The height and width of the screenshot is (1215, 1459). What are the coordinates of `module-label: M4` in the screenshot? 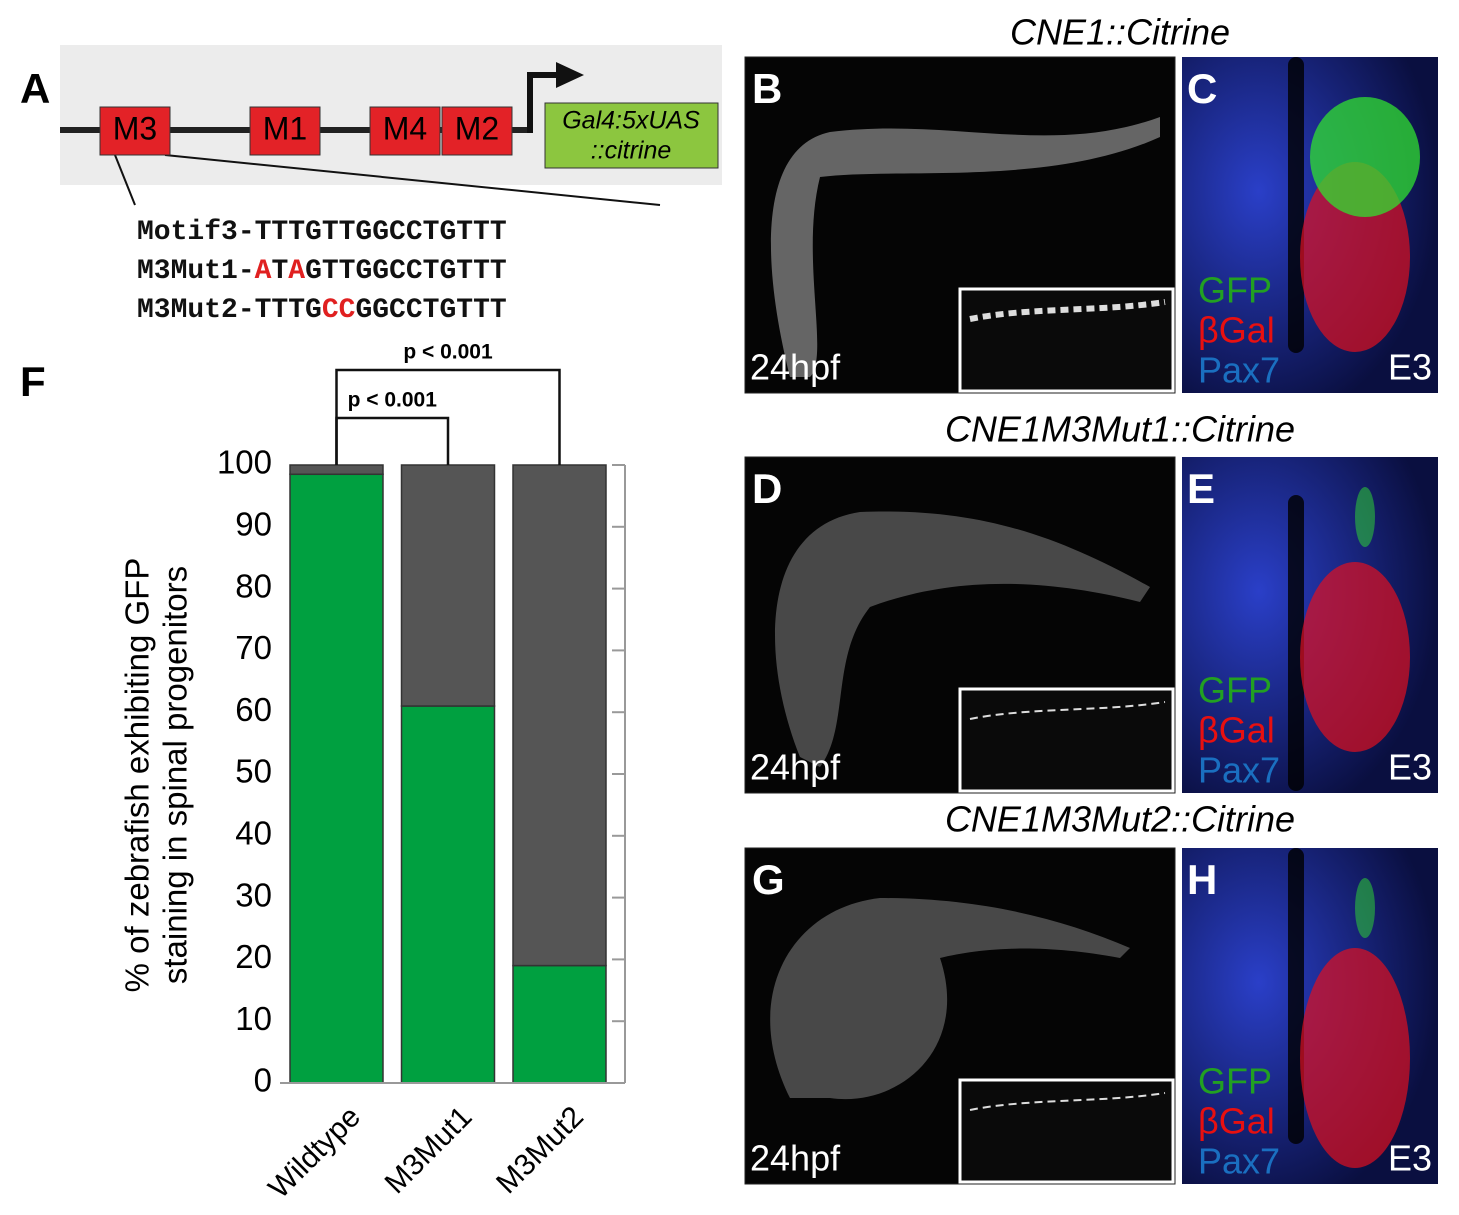 It's located at (405, 128).